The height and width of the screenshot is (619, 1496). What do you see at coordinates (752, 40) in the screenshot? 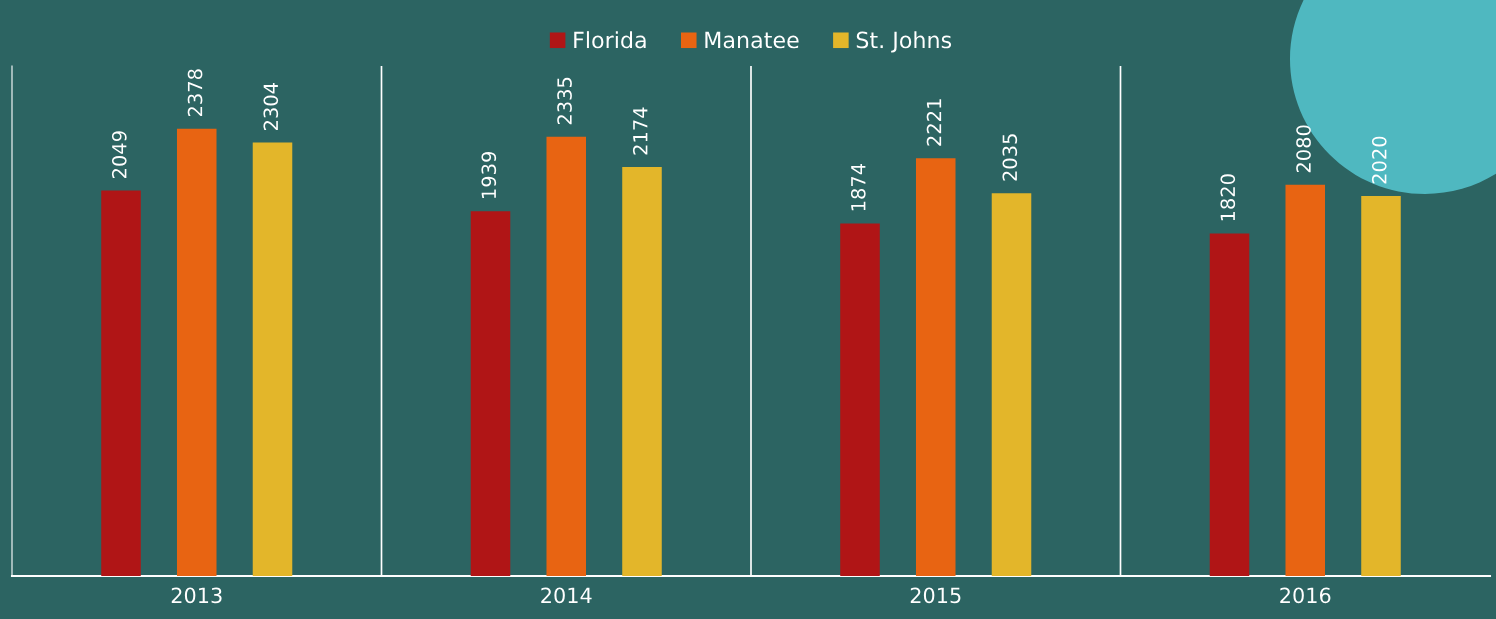
I see `legend-label: Manatee` at bounding box center [752, 40].